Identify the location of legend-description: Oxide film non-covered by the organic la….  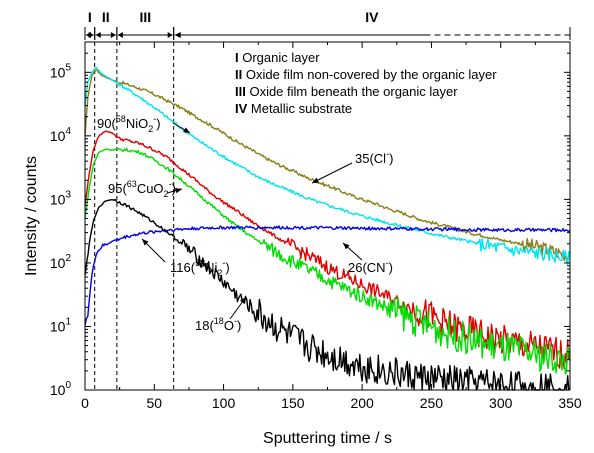
(369, 74).